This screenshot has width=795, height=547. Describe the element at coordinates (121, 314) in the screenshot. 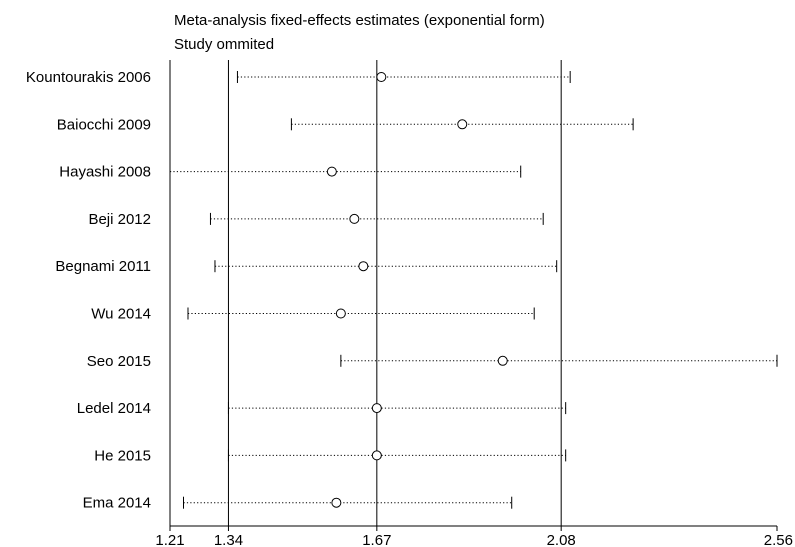

I see `study-label: Wu 2014` at that location.